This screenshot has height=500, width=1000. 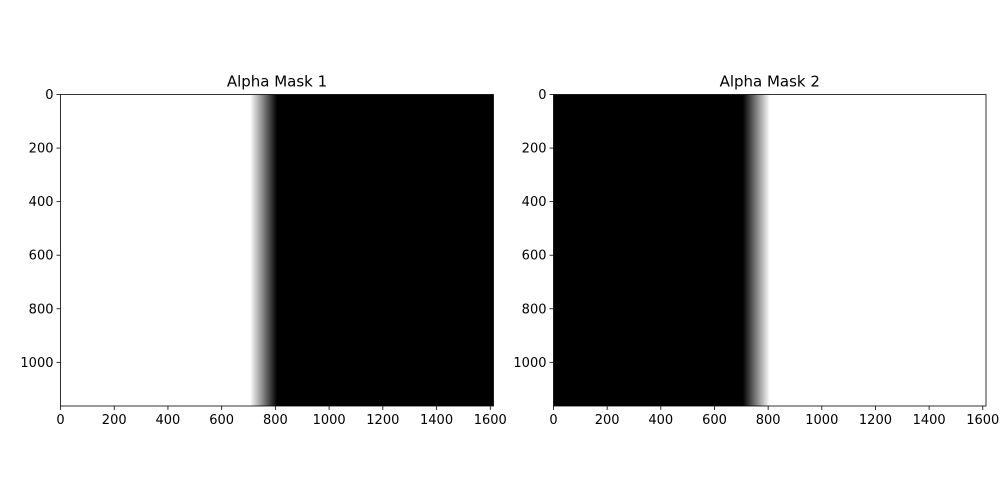 What do you see at coordinates (929, 420) in the screenshot?
I see `alpha-mask-2-xtick-label: 1400` at bounding box center [929, 420].